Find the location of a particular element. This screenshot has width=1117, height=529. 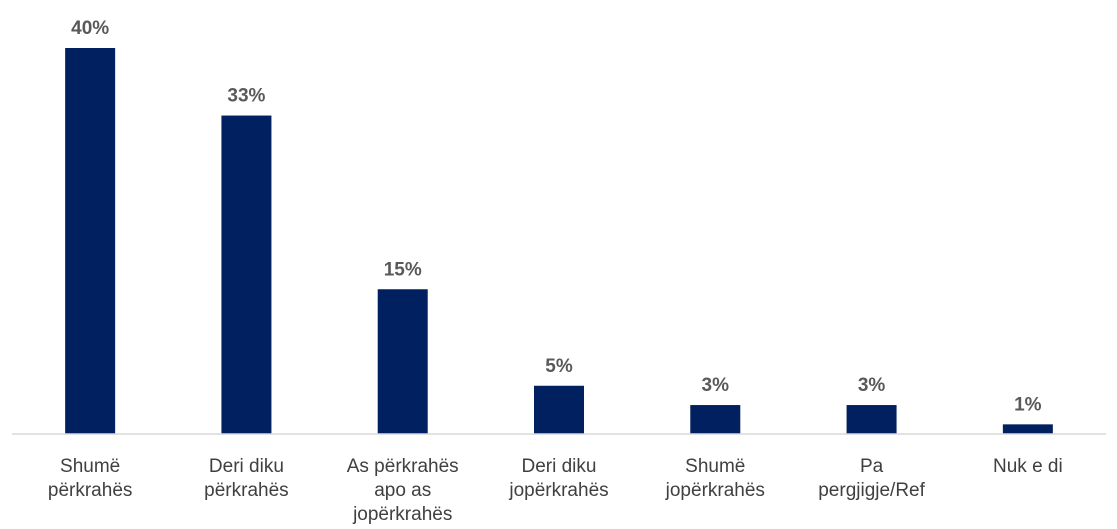

value-label-3: 5% is located at coordinates (559, 366).